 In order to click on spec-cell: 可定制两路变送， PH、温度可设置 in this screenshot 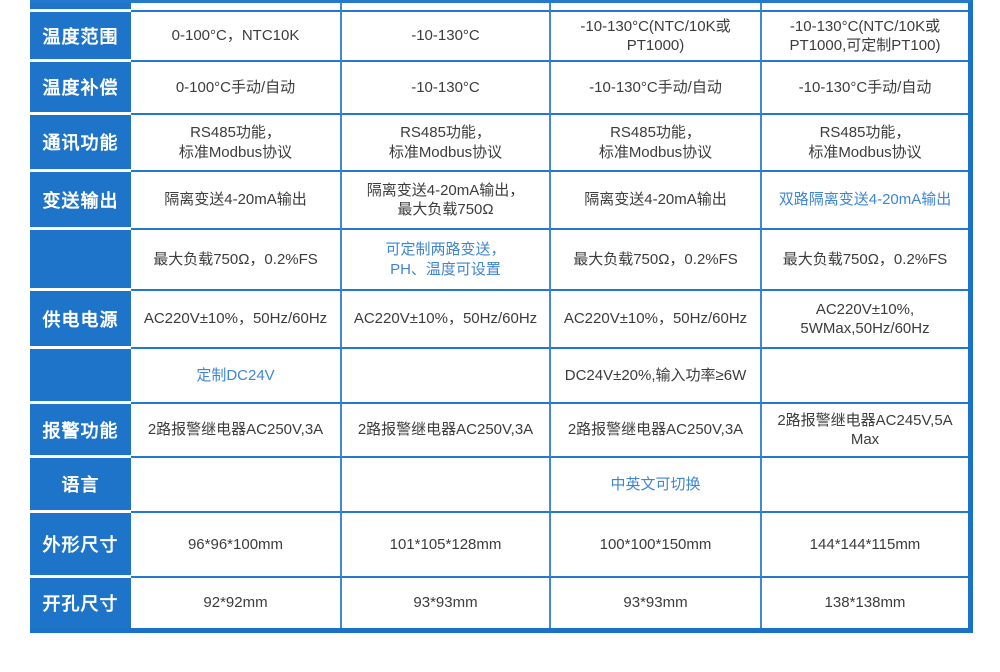, I will do `click(446, 260)`.